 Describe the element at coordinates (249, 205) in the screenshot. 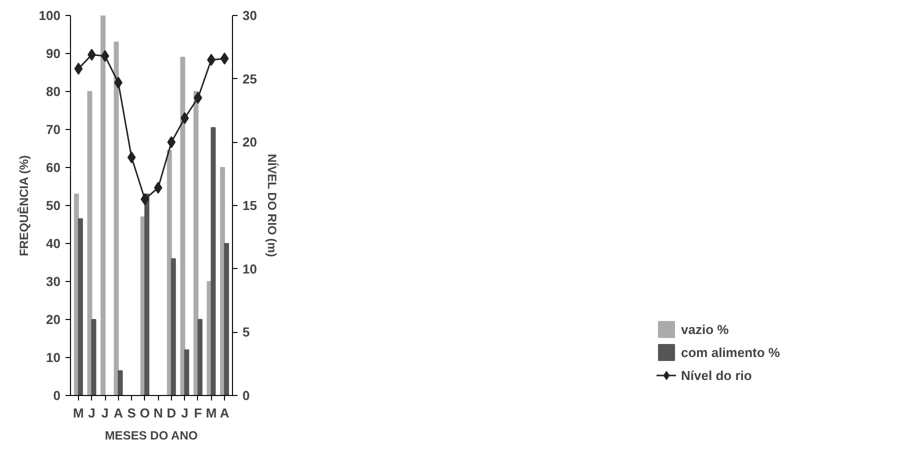

I see `y2-tick-label: 15` at that location.